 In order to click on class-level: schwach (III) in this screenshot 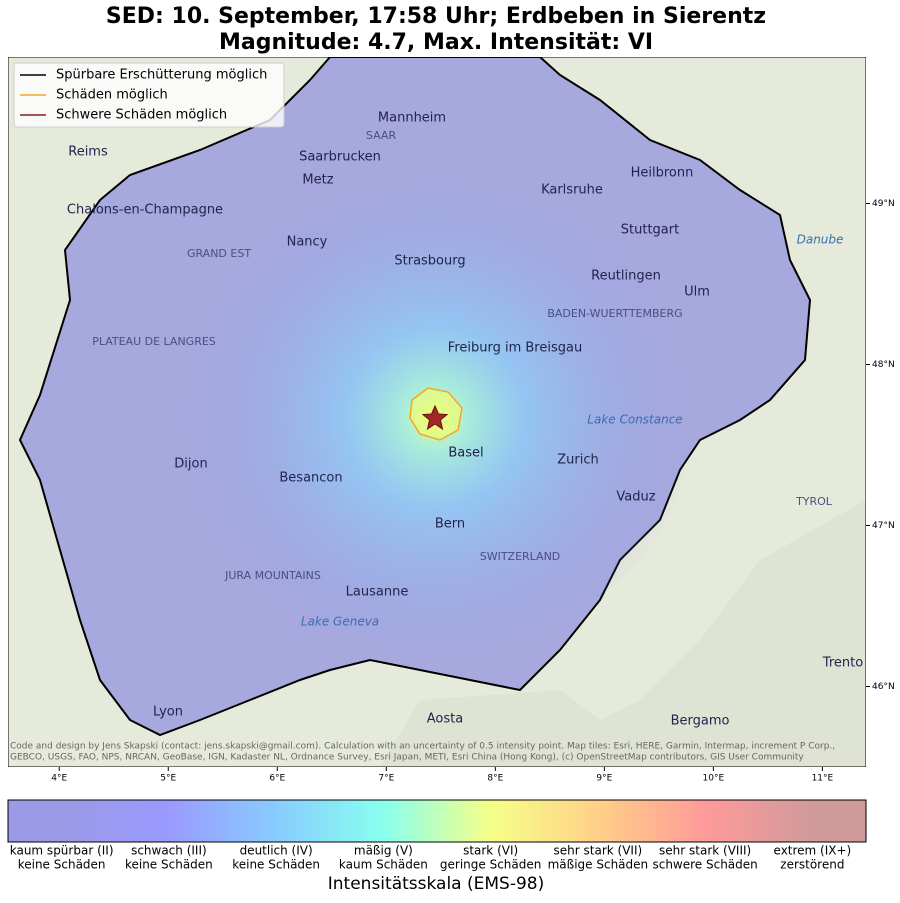, I will do `click(169, 851)`.